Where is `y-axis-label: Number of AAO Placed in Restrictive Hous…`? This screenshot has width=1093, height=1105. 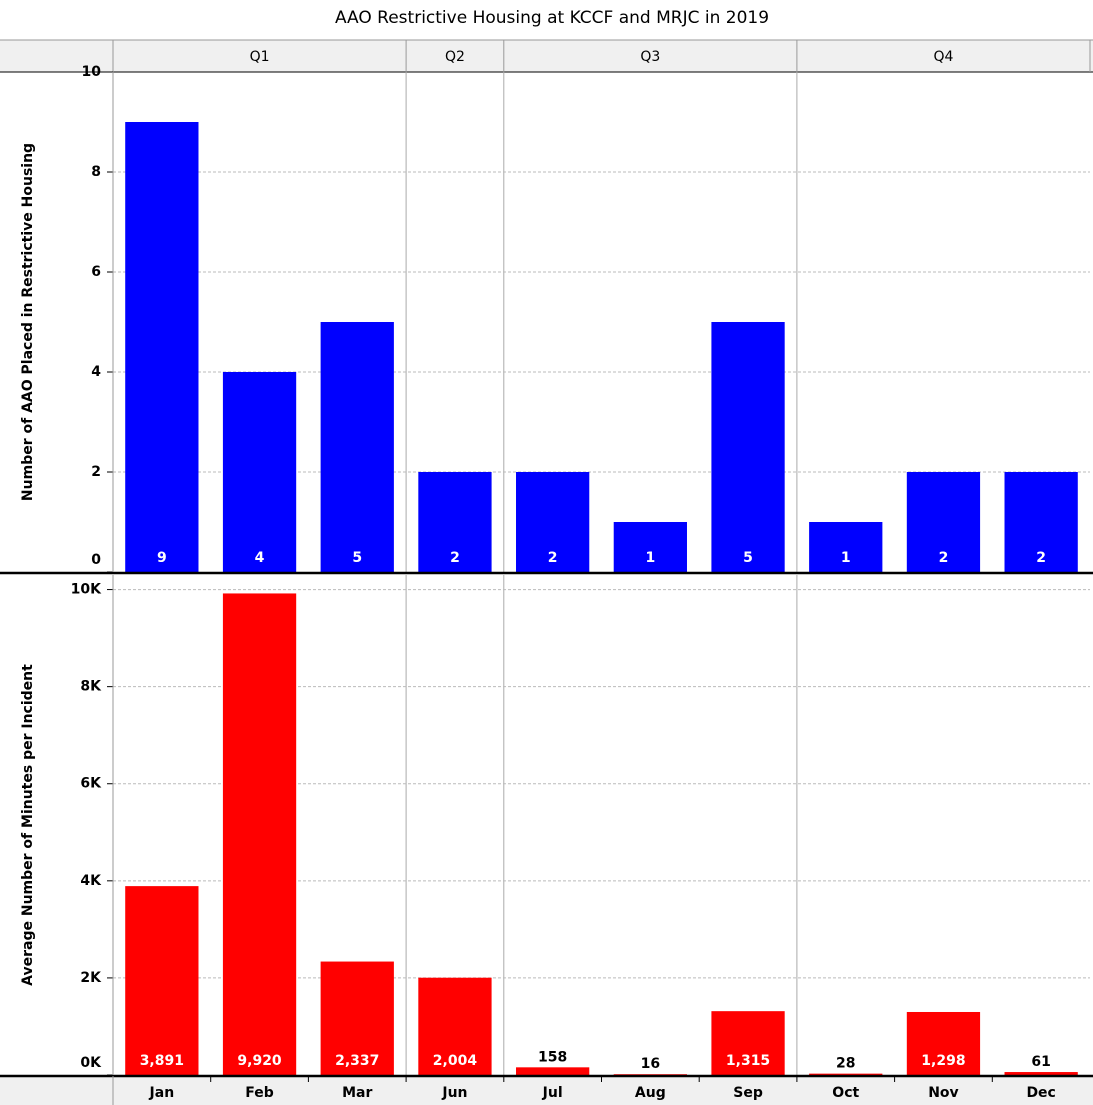
y-axis-label: Number of AAO Placed in Restrictive Hous… is located at coordinates (28, 322).